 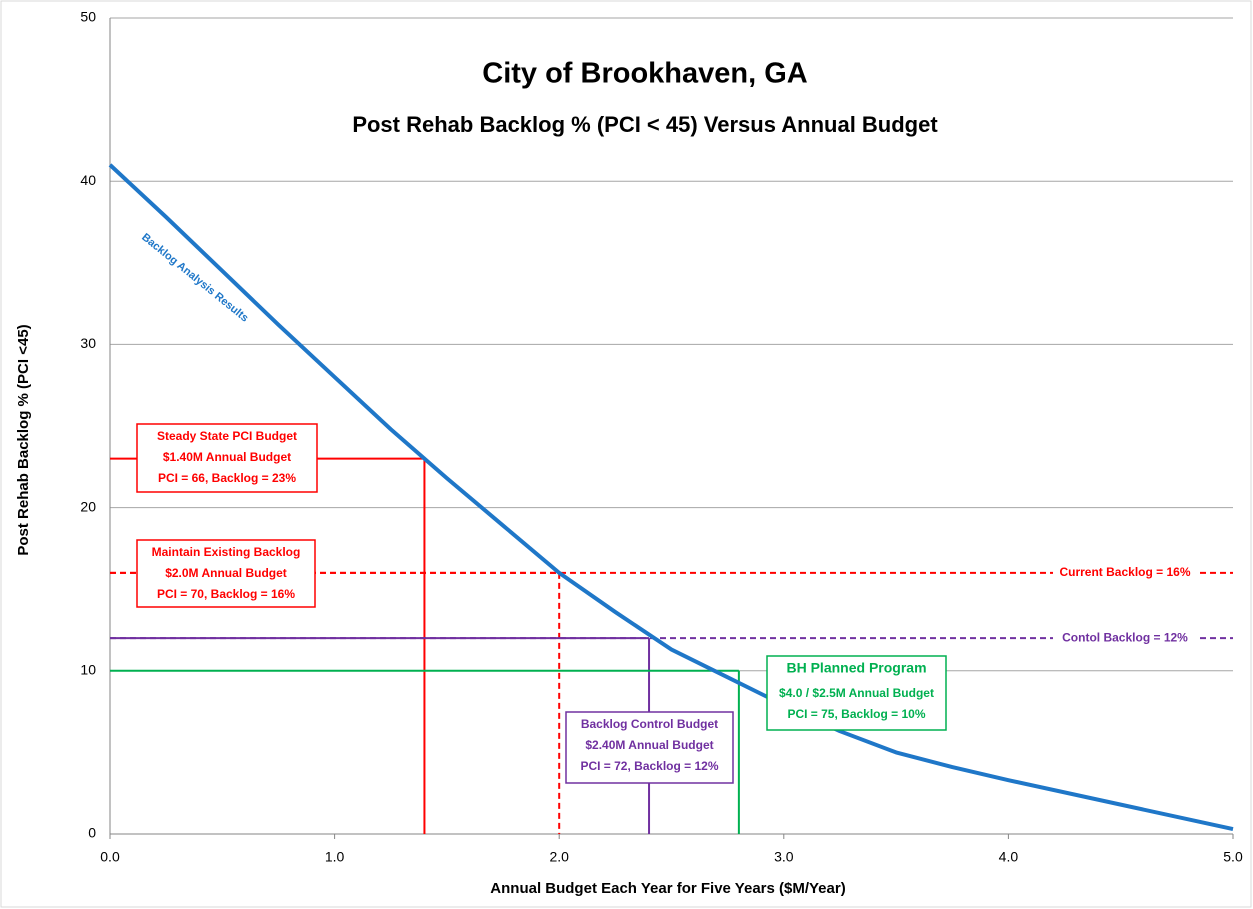 I want to click on annotation-text: $1.40M Annual Budget, so click(x=227, y=457).